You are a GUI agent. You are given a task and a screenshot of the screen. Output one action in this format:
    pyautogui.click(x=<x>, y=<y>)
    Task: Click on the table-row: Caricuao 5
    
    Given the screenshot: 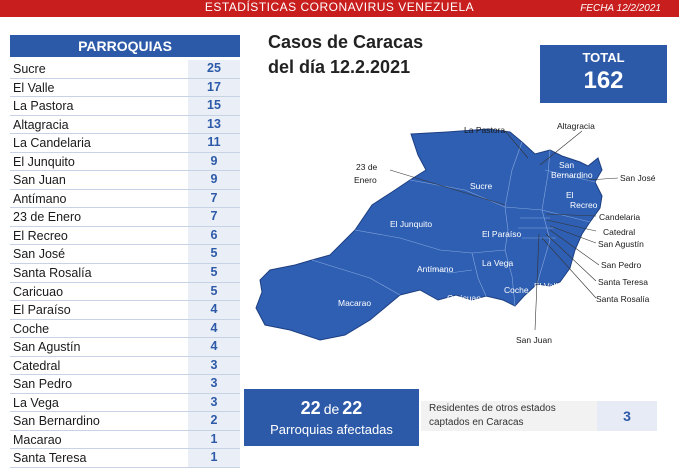 What is the action you would take?
    pyautogui.click(x=125, y=292)
    